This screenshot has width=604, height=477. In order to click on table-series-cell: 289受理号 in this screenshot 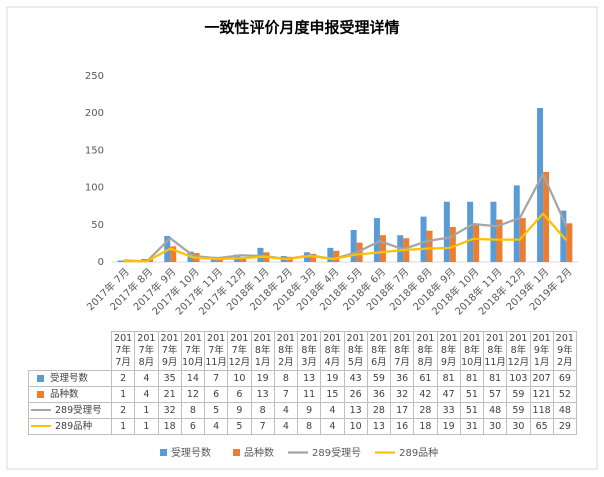, I will do `click(70, 410)`.